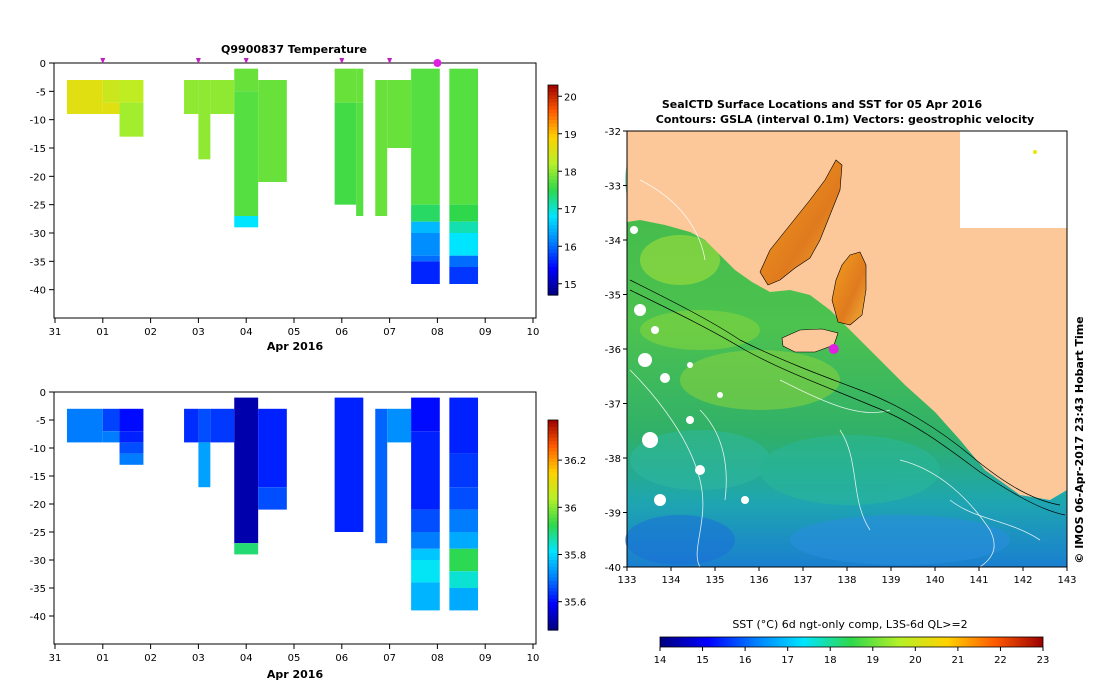 Image resolution: width=1099 pixels, height=700 pixels. Describe the element at coordinates (198, 658) in the screenshot. I see `x-tick-label: 03` at that location.